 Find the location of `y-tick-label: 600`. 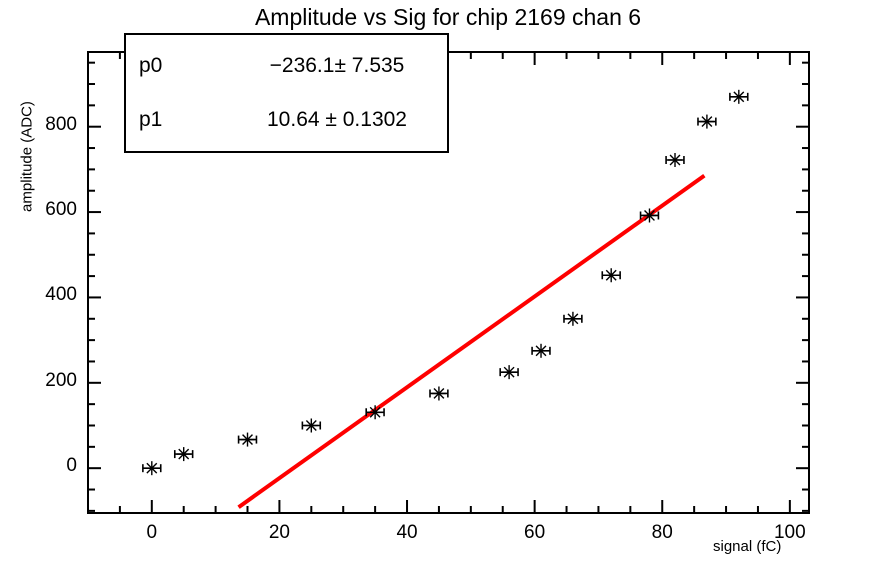

y-tick-label: 600 is located at coordinates (61, 210).